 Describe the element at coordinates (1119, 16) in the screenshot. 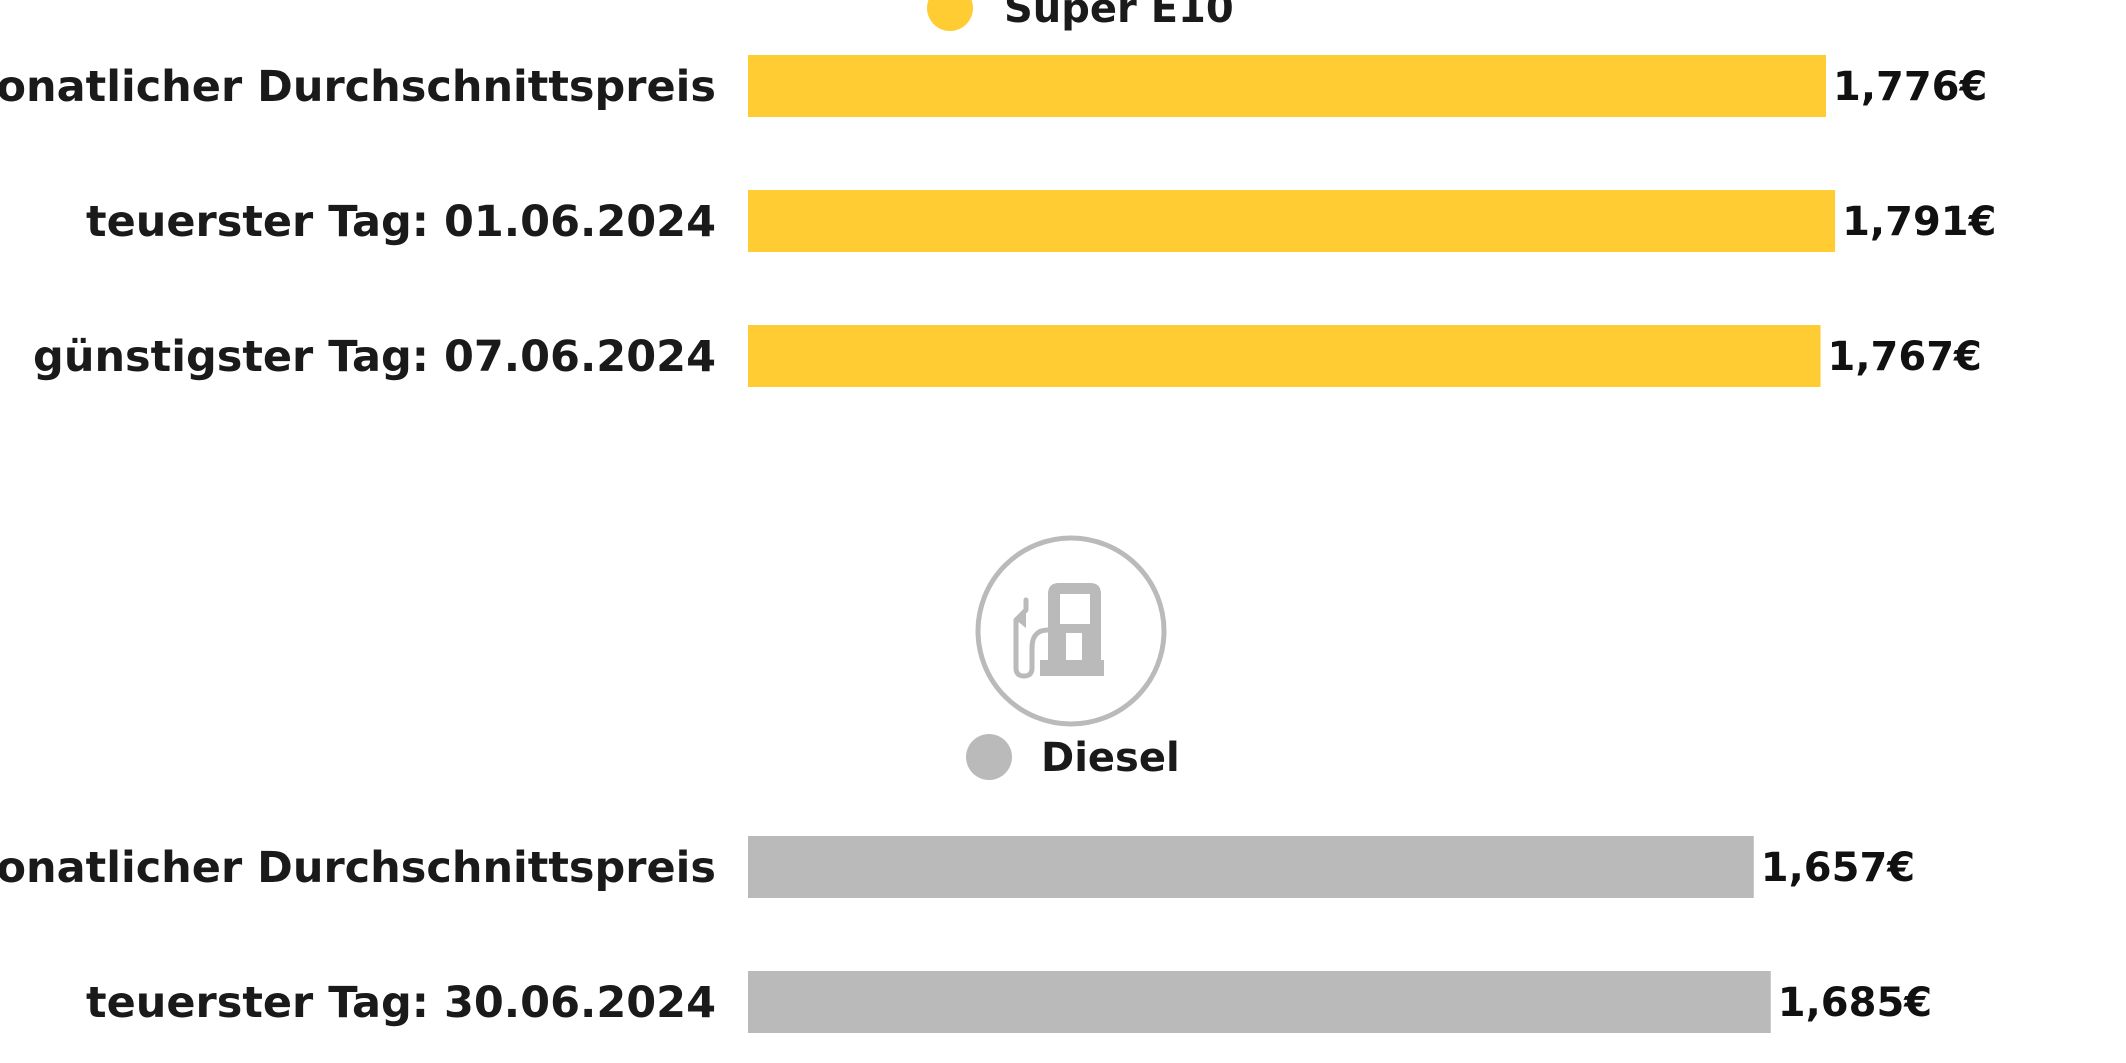

I see `legend-label-super-e10: Super E10` at that location.